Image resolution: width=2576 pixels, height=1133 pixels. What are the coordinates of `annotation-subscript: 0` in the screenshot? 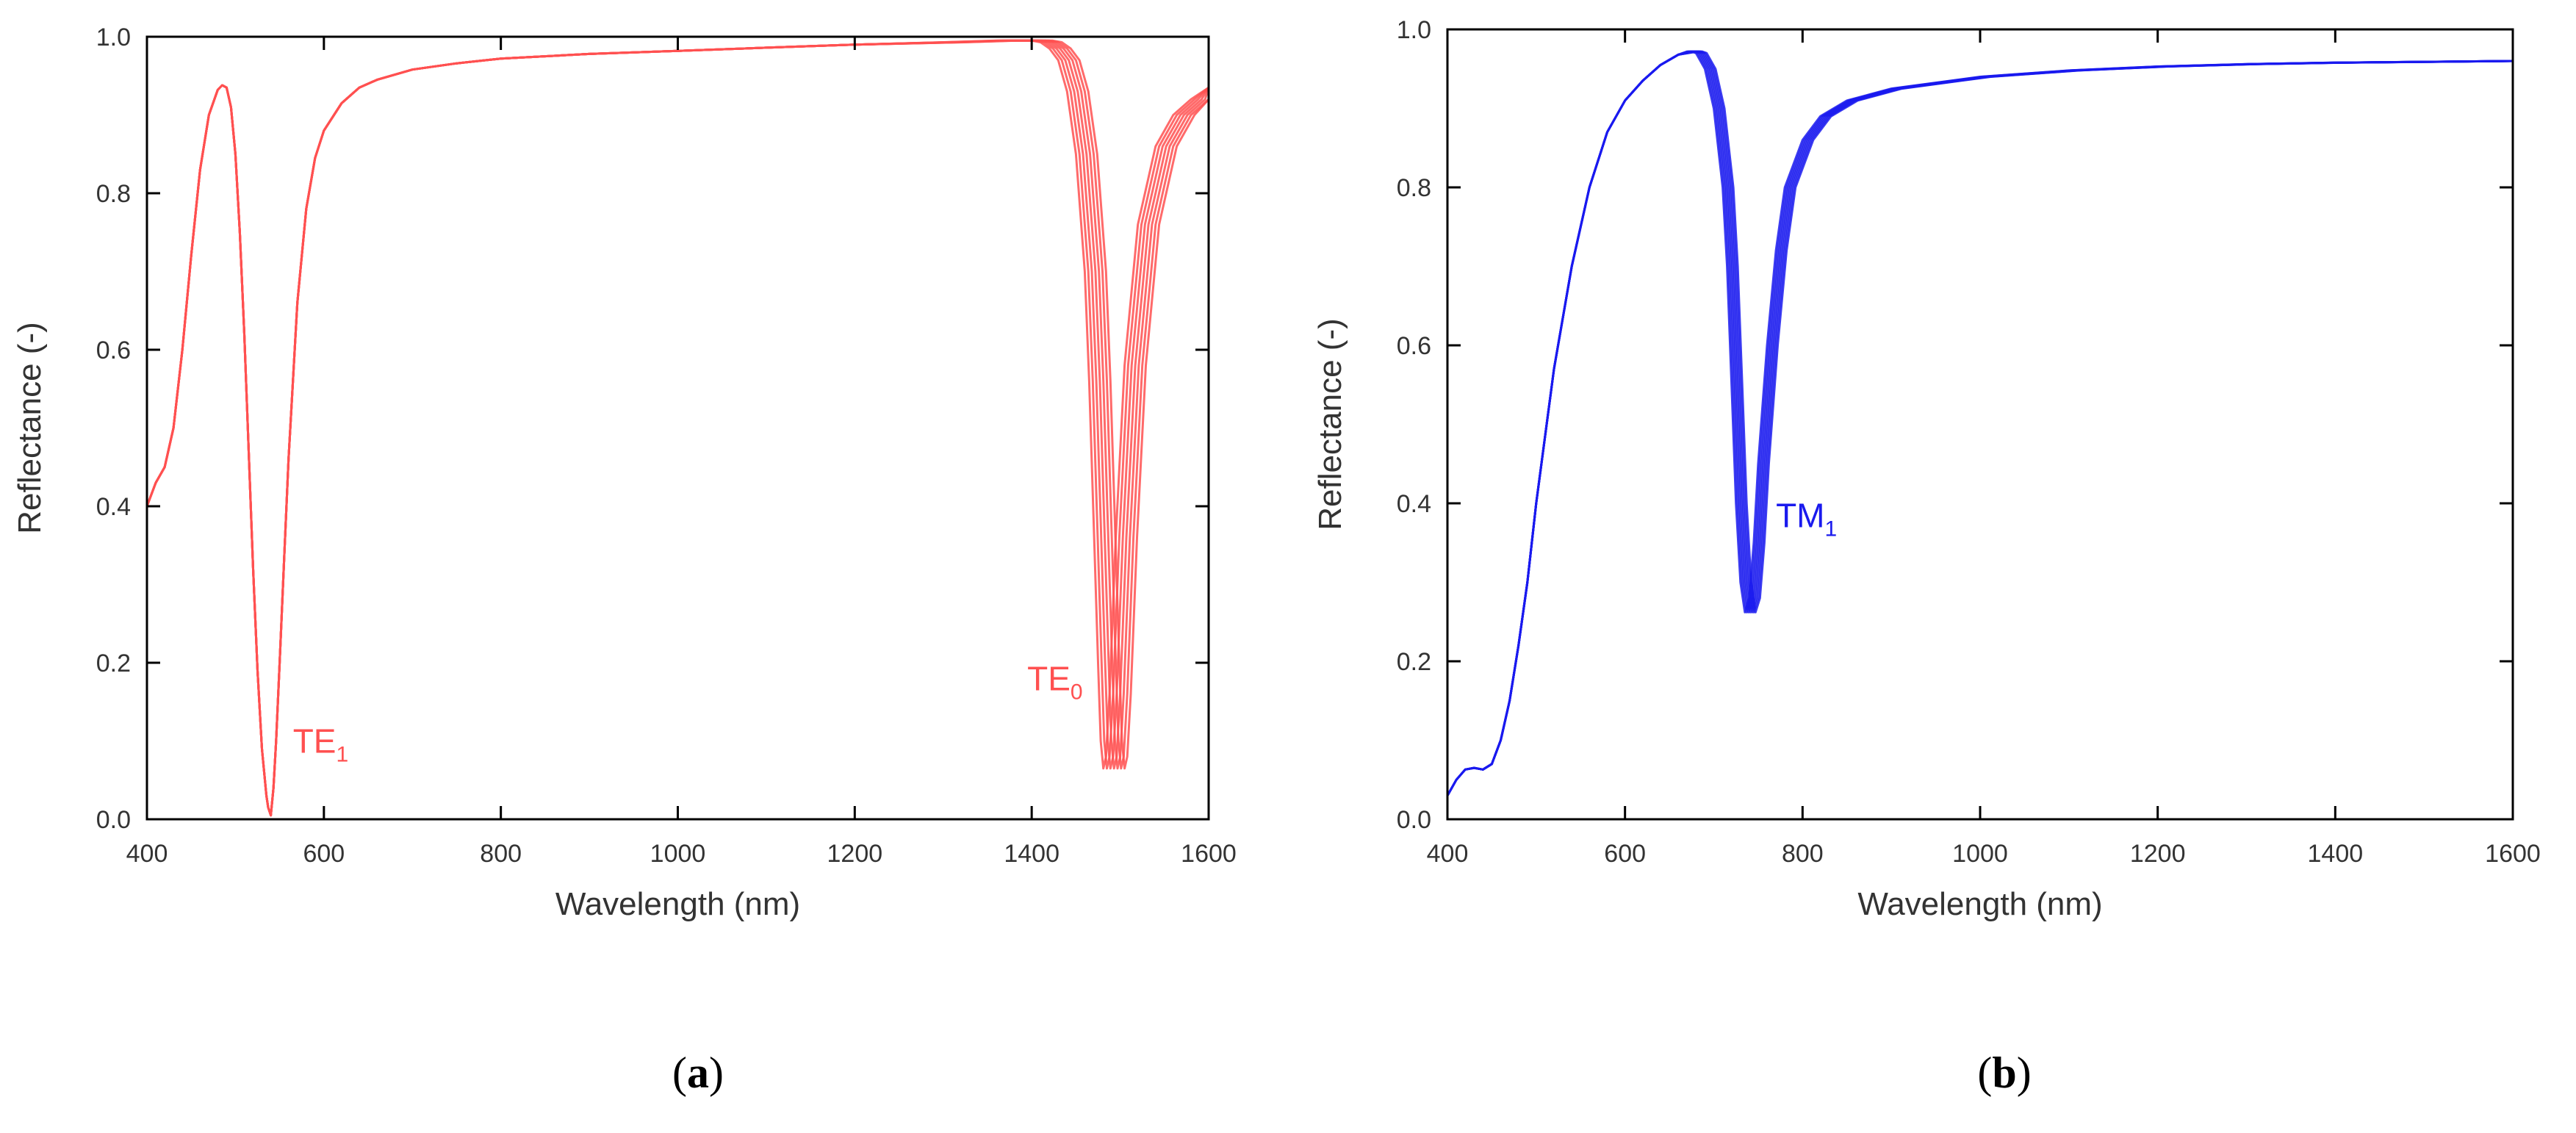 It's located at (1077, 692).